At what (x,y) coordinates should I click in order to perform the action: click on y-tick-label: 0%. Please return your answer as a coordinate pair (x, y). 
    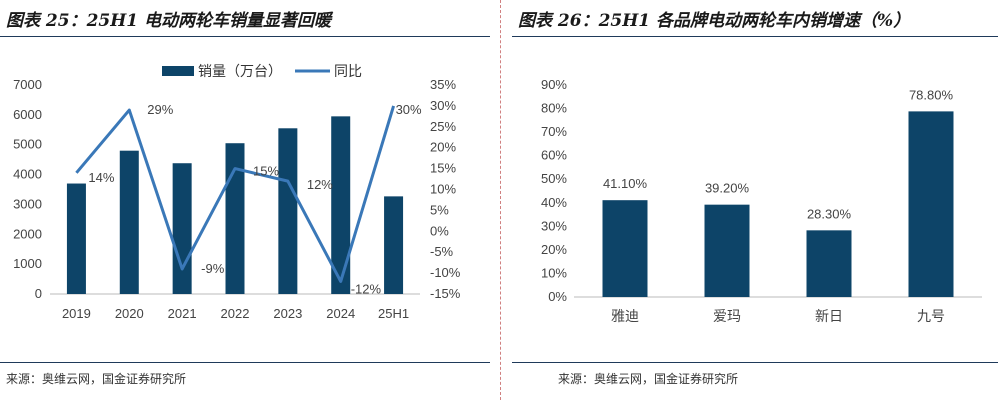
    Looking at the image, I should click on (557, 296).